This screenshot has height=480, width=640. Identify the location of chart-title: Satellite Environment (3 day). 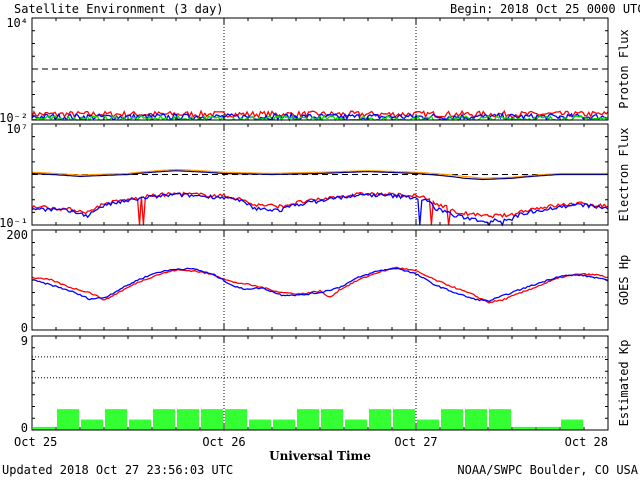
(119, 9).